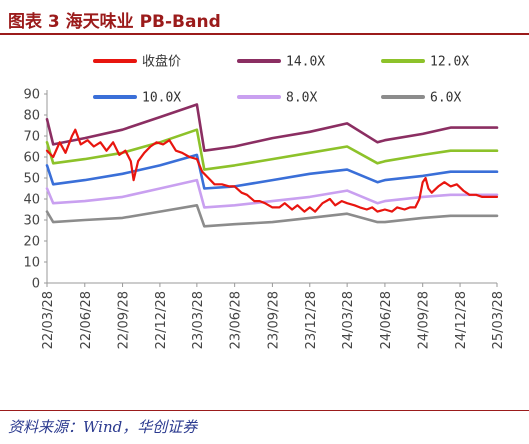 This screenshot has height=444, width=529. What do you see at coordinates (348, 320) in the screenshot?
I see `x-tick-label: 24/03/28` at bounding box center [348, 320].